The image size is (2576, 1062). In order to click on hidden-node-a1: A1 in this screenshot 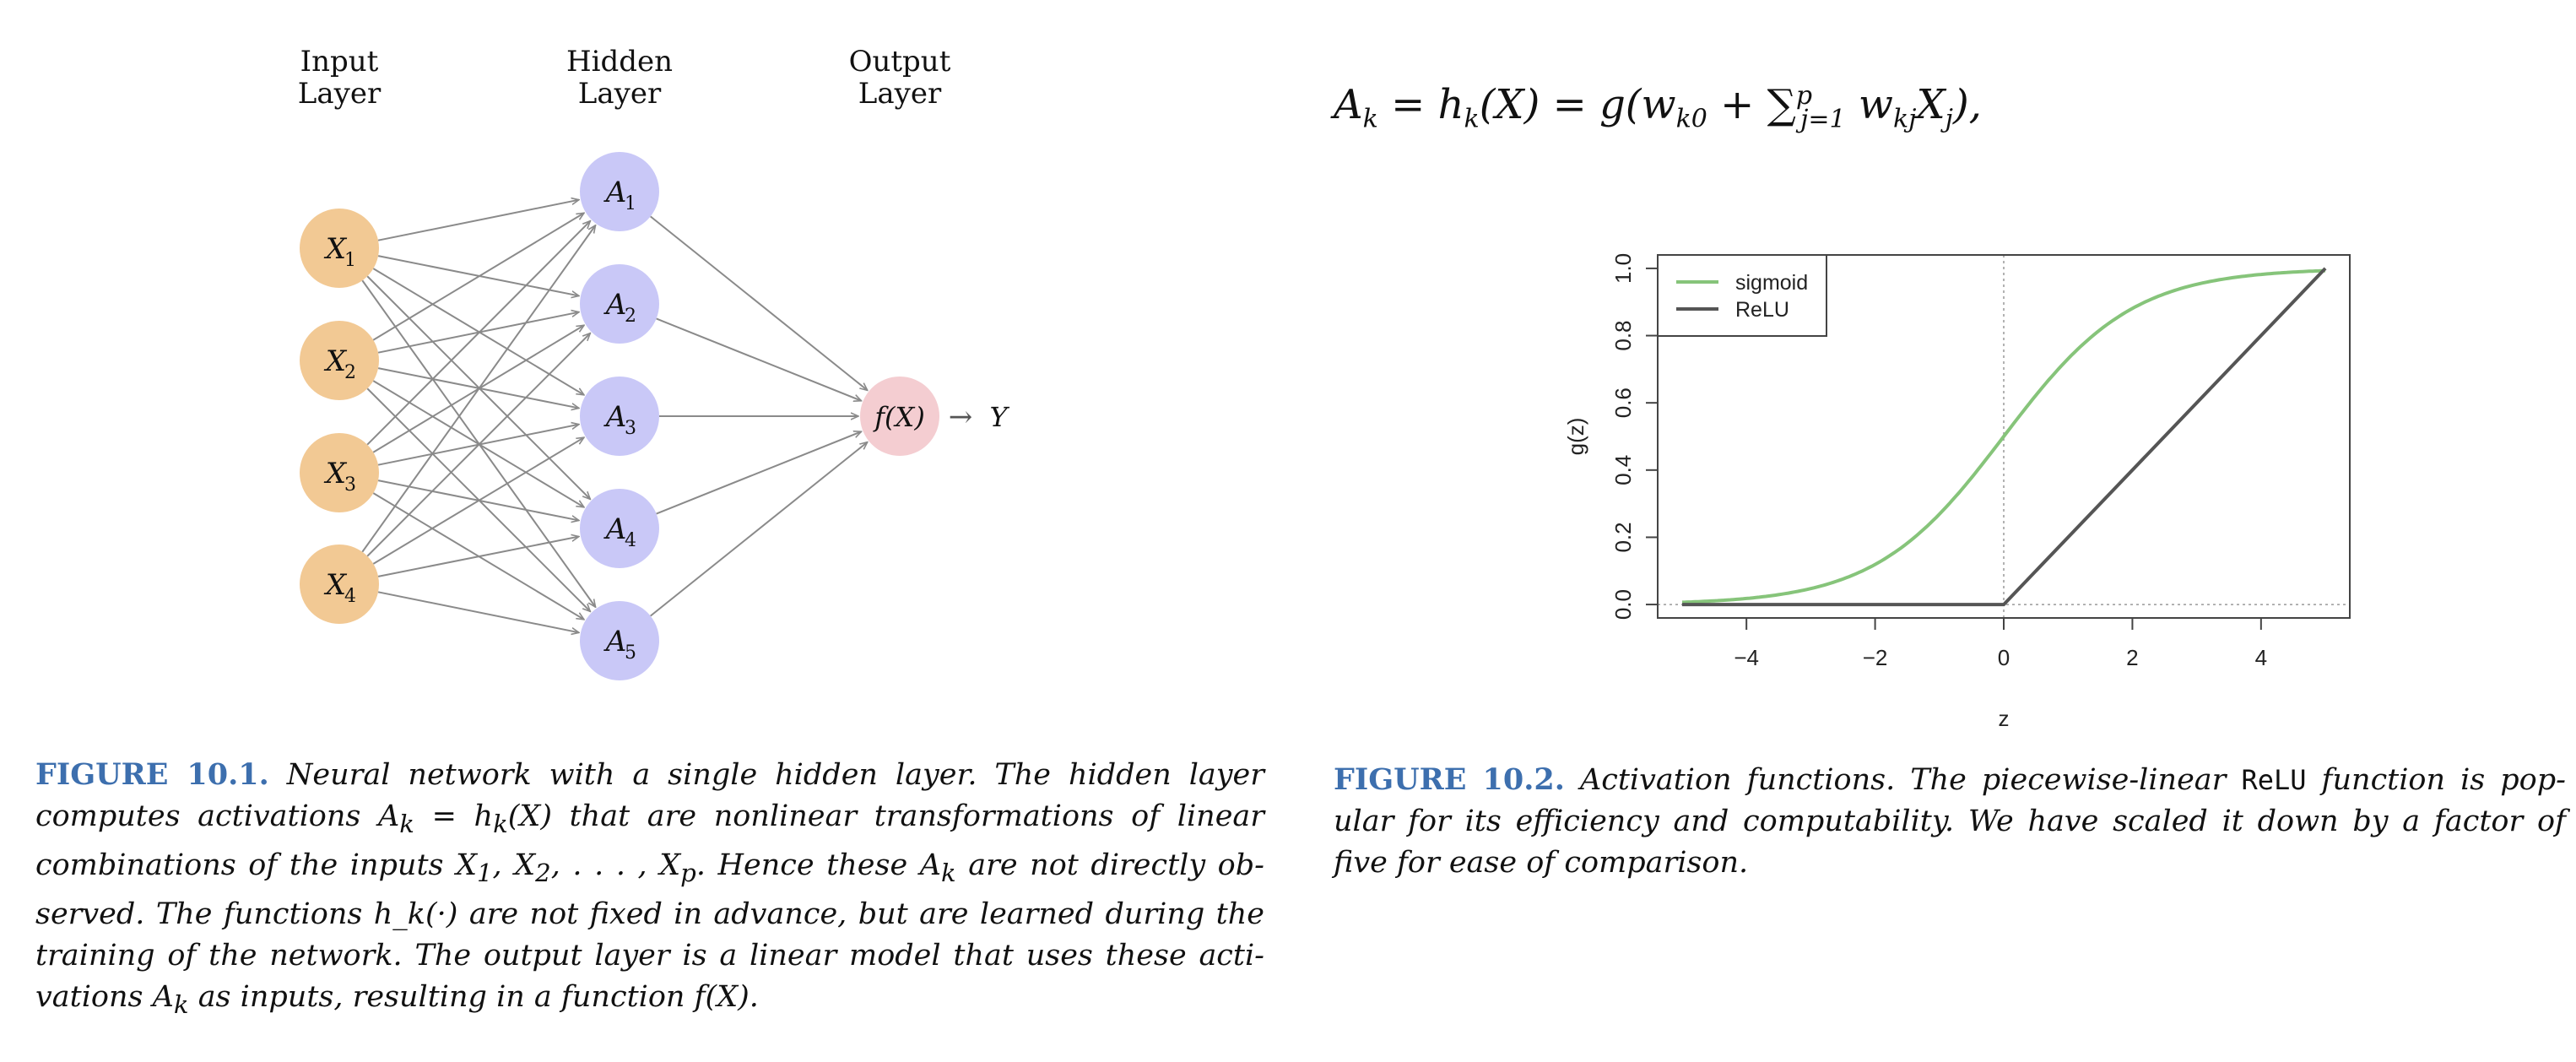, I will do `click(619, 191)`.